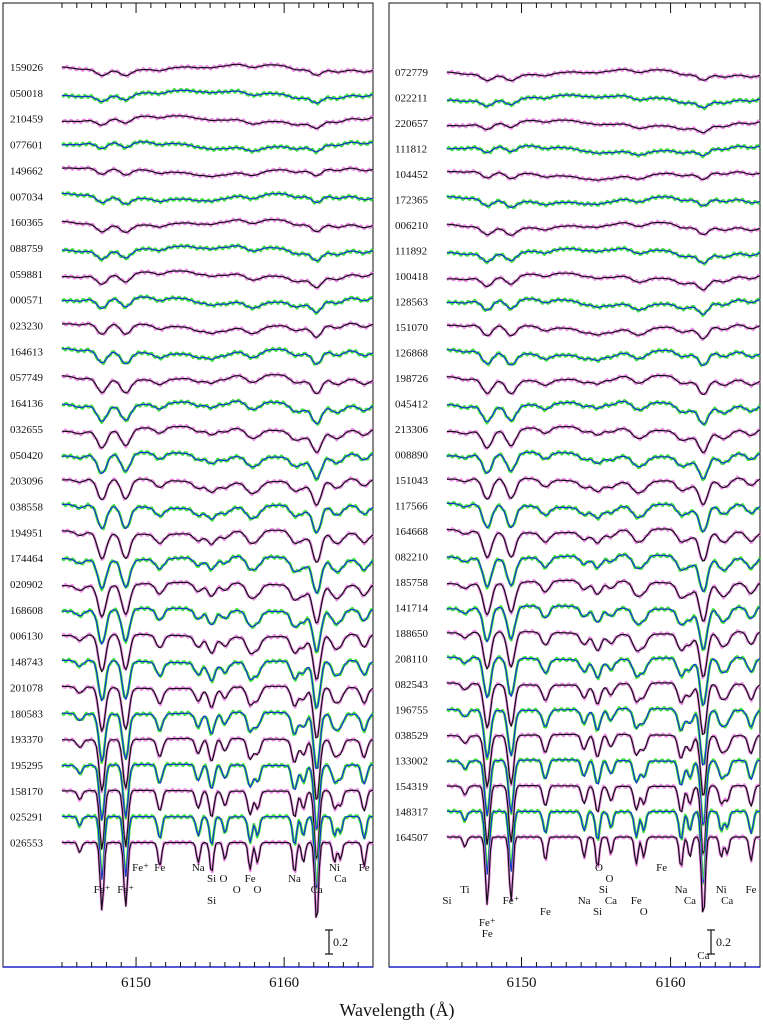  Describe the element at coordinates (334, 868) in the screenshot. I see `element-line-label: Ni` at that location.